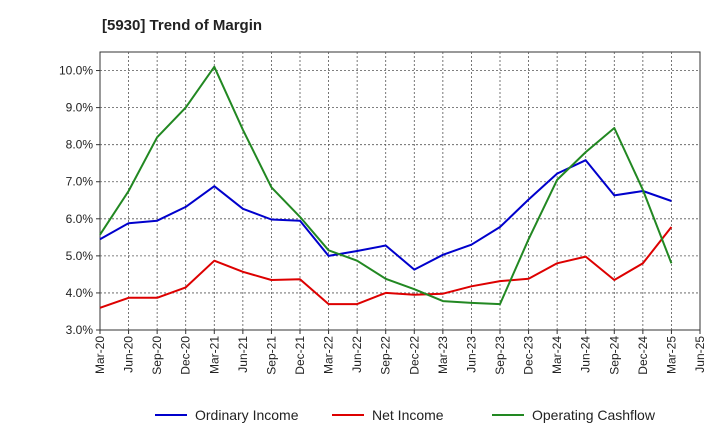 This screenshot has width=720, height=440. What do you see at coordinates (80, 145) in the screenshot?
I see `y-tick-label: 8.0%` at bounding box center [80, 145].